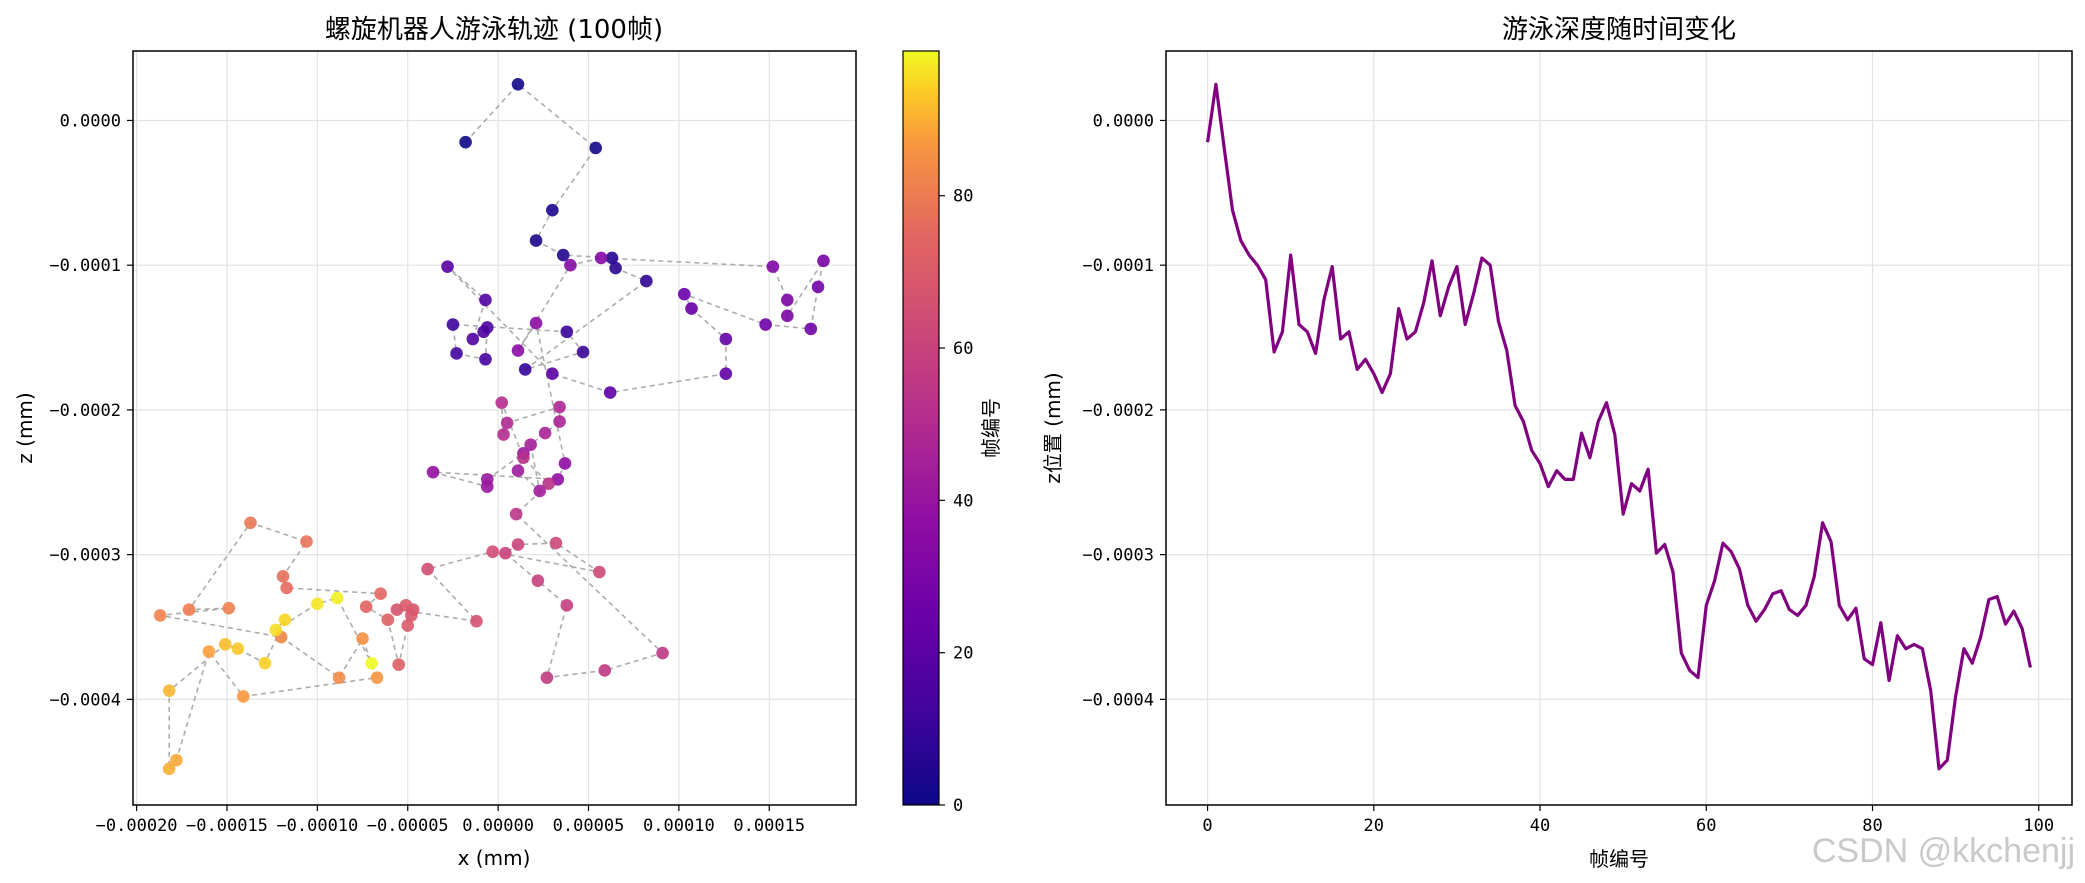 The height and width of the screenshot is (883, 2085). Describe the element at coordinates (1628, 820) in the screenshot. I see `depth-x-ticks: 0 20 40 60 80 100` at that location.